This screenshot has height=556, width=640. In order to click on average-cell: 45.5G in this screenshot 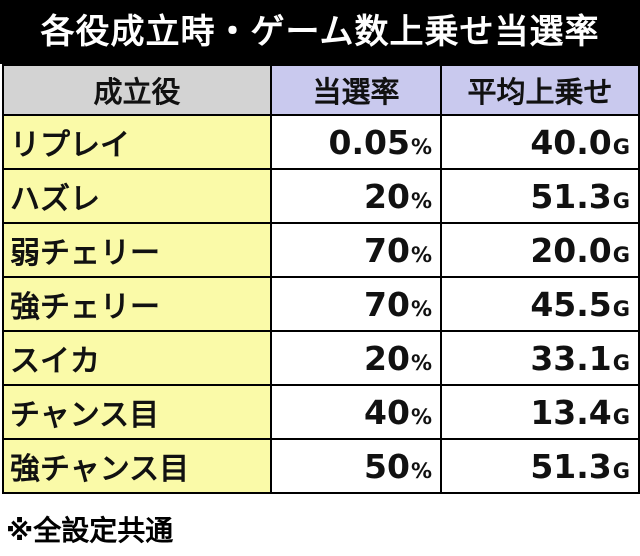, I will do `click(540, 304)`.